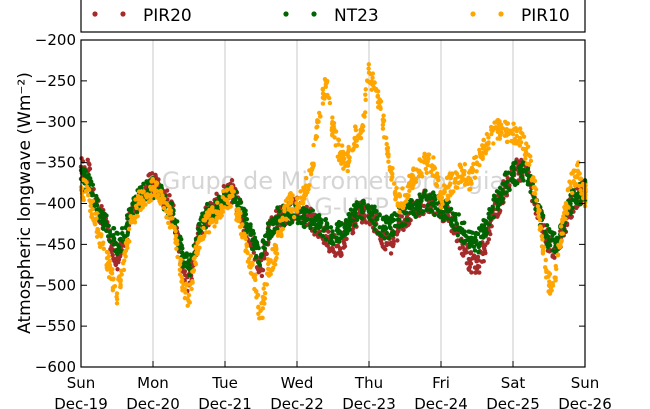  What do you see at coordinates (224, 383) in the screenshot?
I see `x-tick-label-day: Tue` at bounding box center [224, 383].